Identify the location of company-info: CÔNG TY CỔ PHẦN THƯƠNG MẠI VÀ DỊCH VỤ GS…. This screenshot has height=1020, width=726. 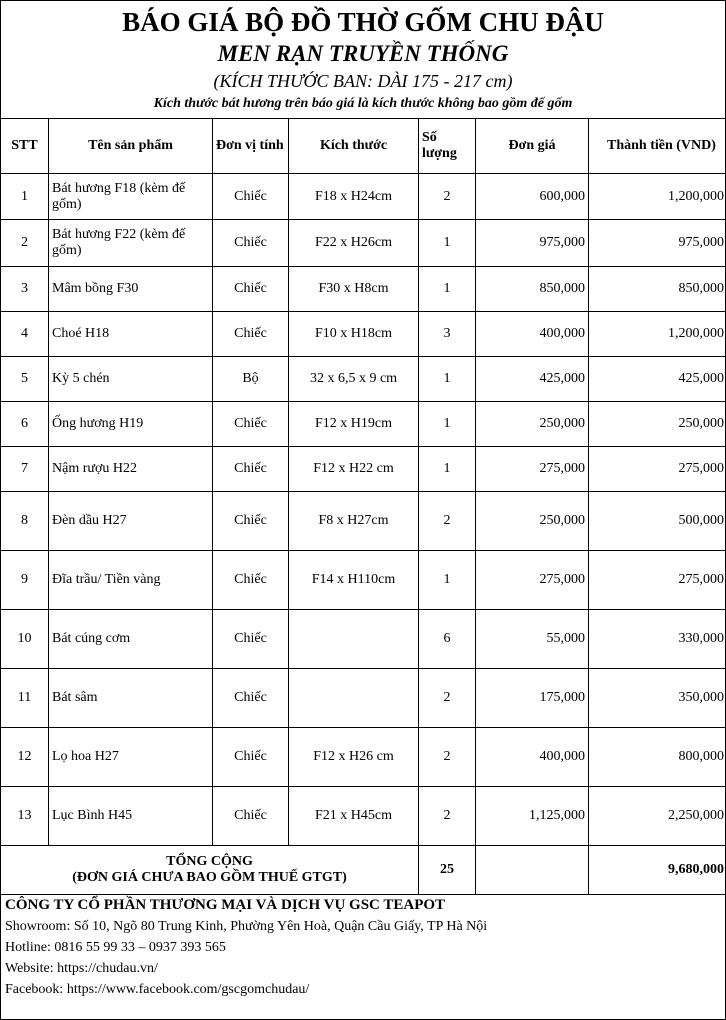
(246, 947).